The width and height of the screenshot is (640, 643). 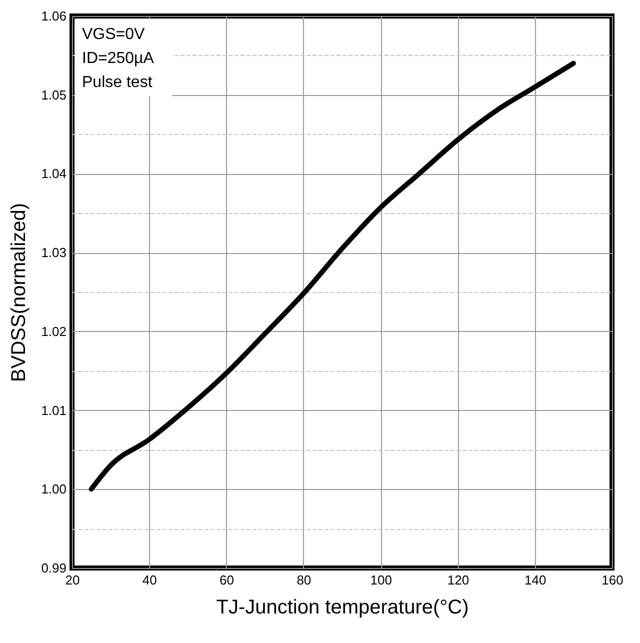 I want to click on y-tick-label: 1.01, so click(x=53, y=410).